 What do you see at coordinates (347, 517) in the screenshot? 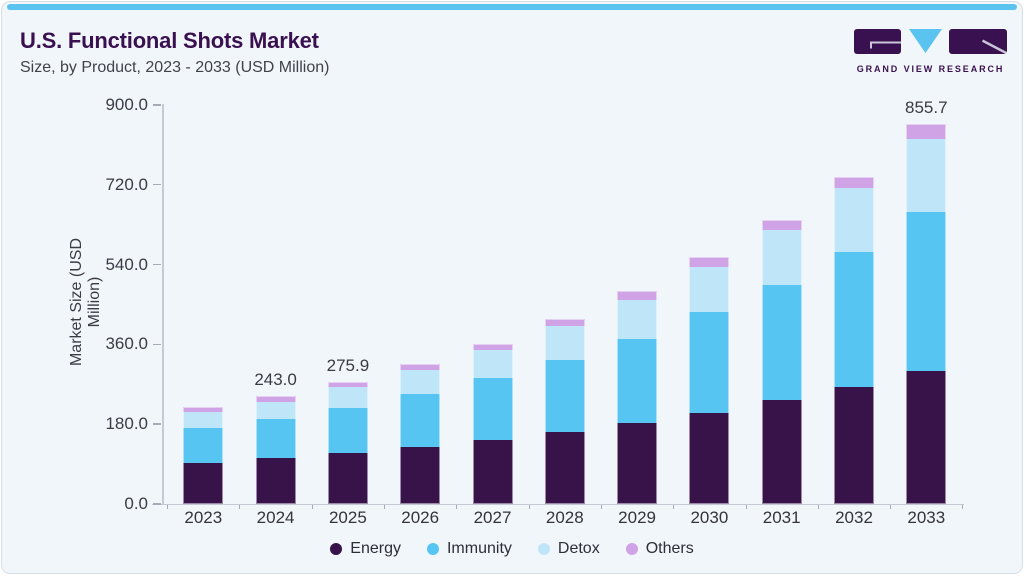
I see `x-category-label: 2025` at bounding box center [347, 517].